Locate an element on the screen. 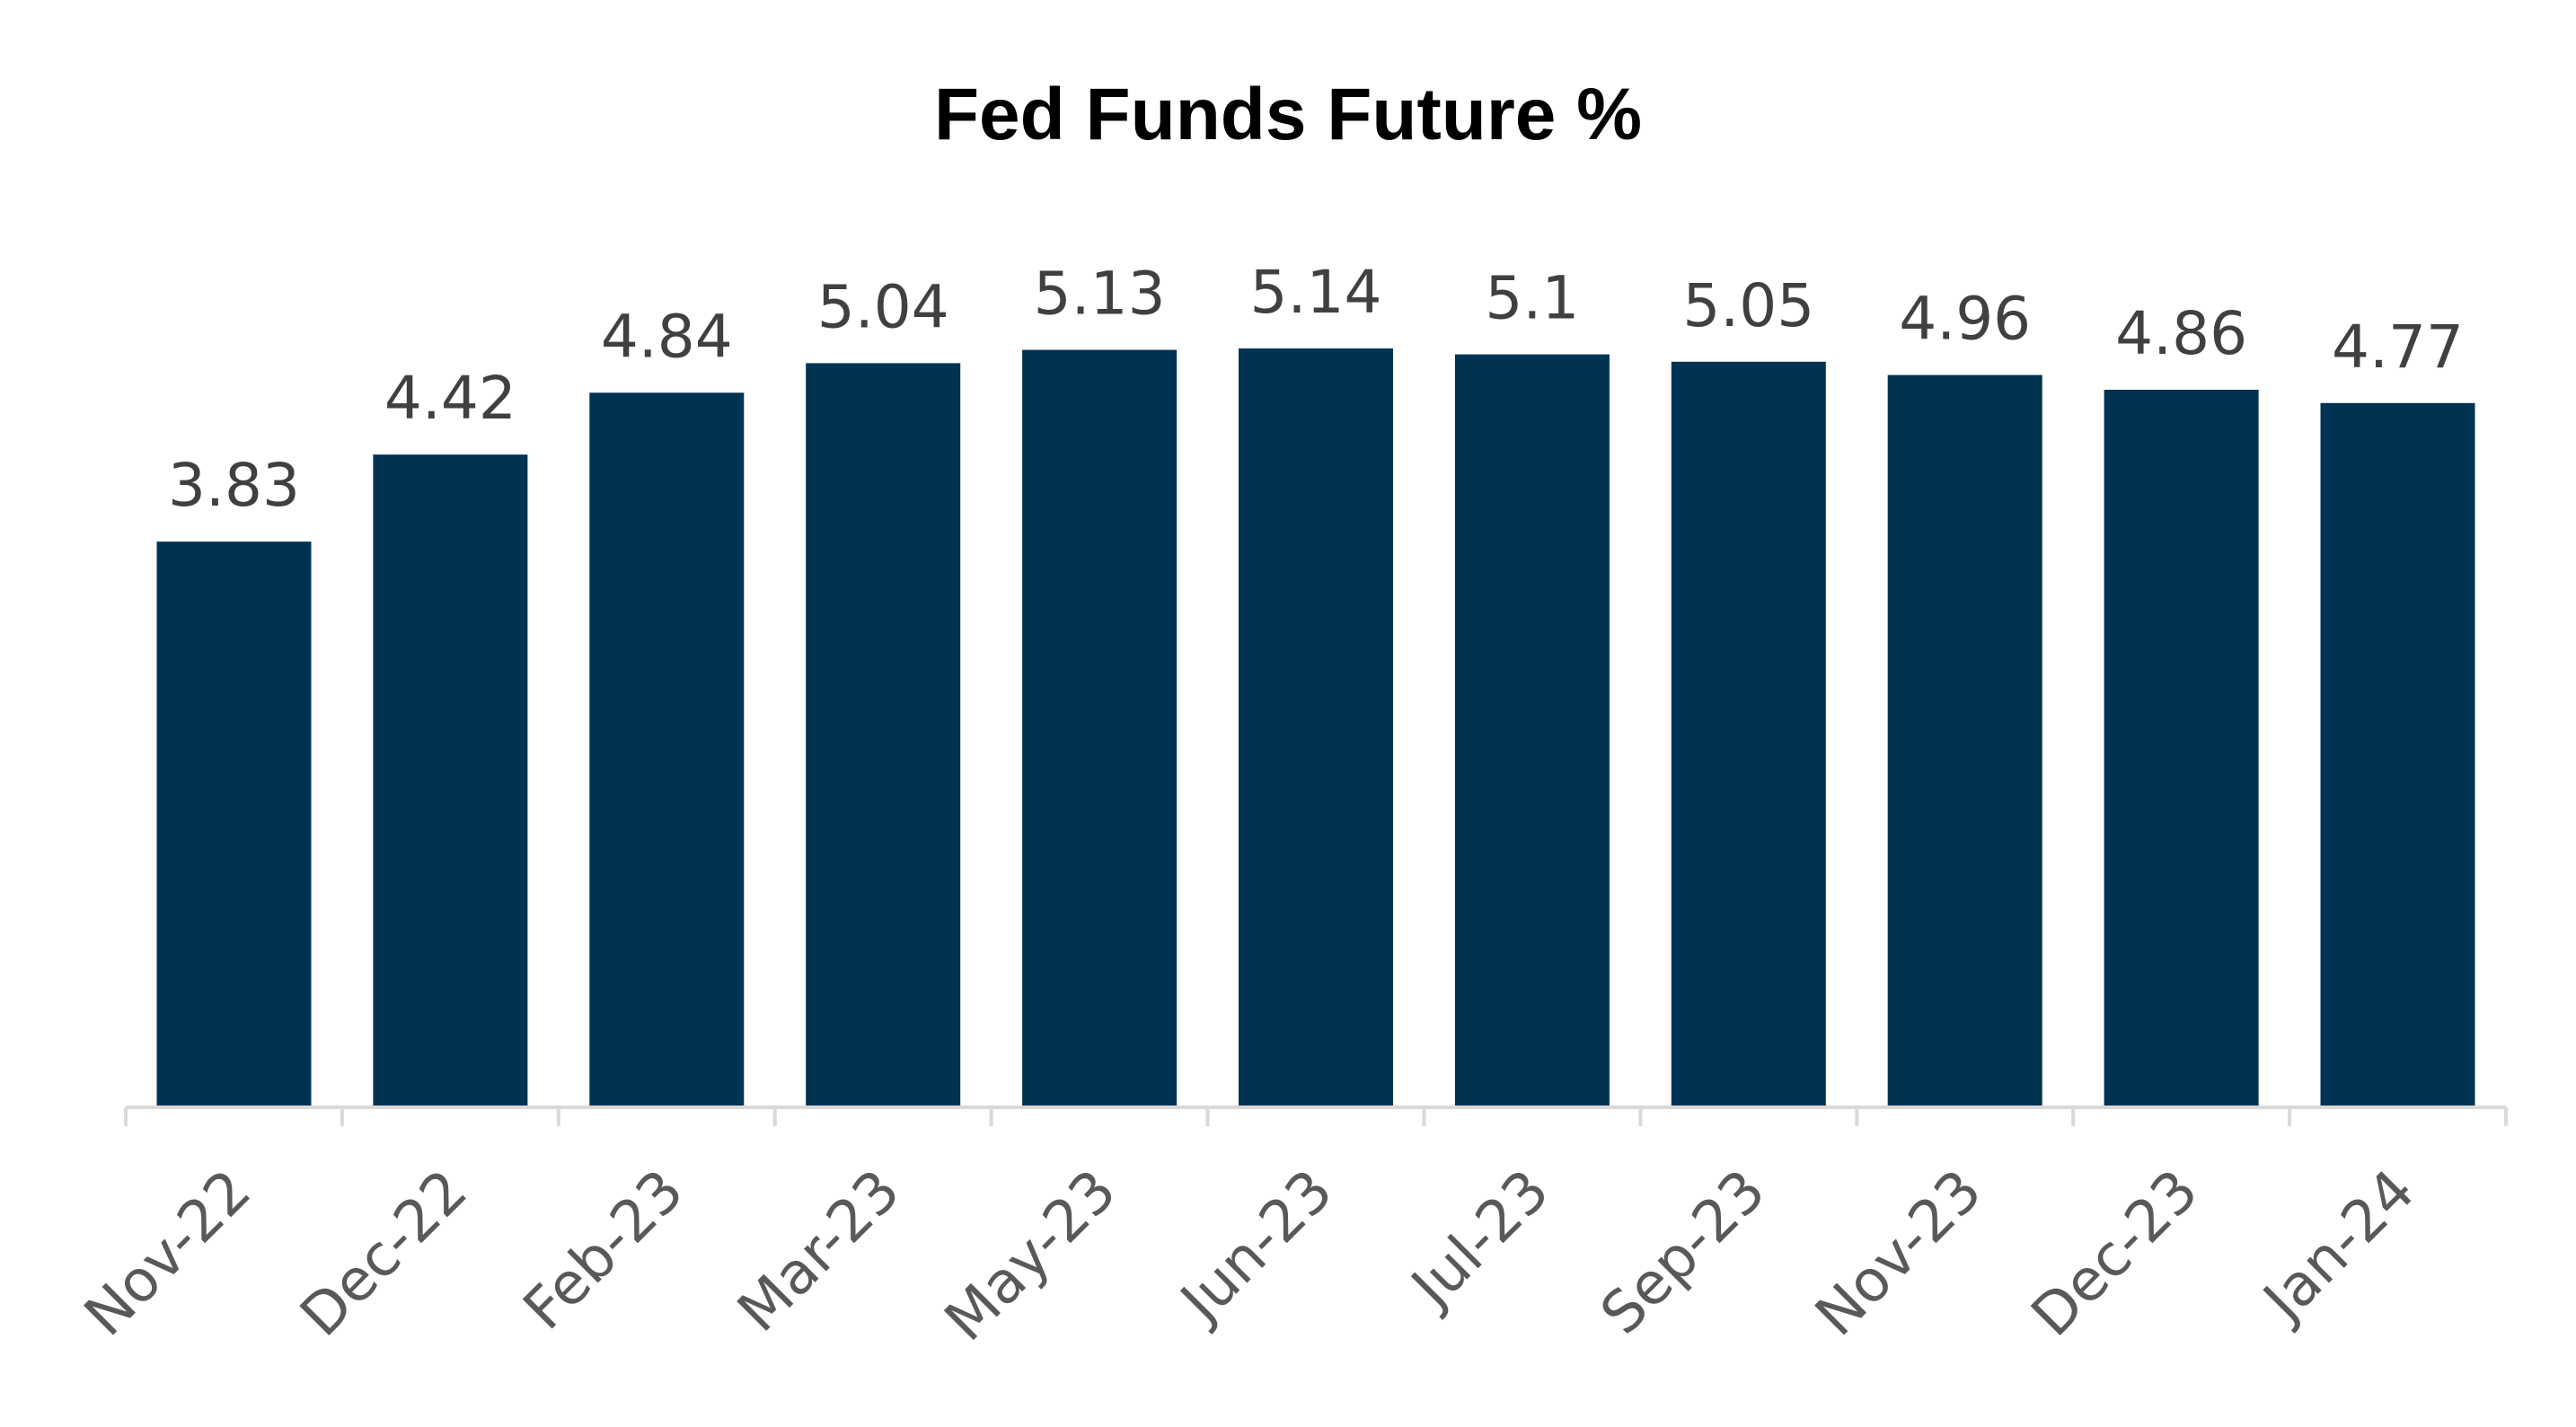 This screenshot has height=1427, width=2576. x-tick-label: Nov-22 is located at coordinates (167, 1253).